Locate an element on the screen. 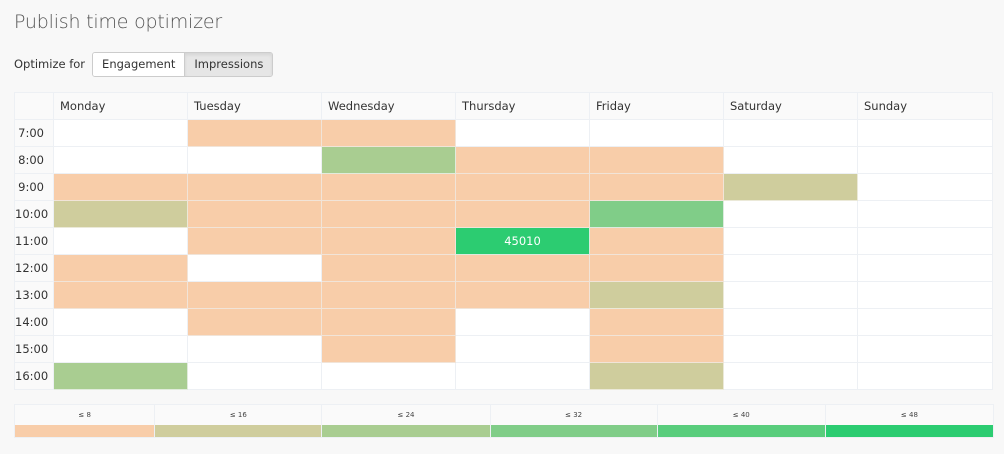  legend-item: ≤ 24 is located at coordinates (405, 421).